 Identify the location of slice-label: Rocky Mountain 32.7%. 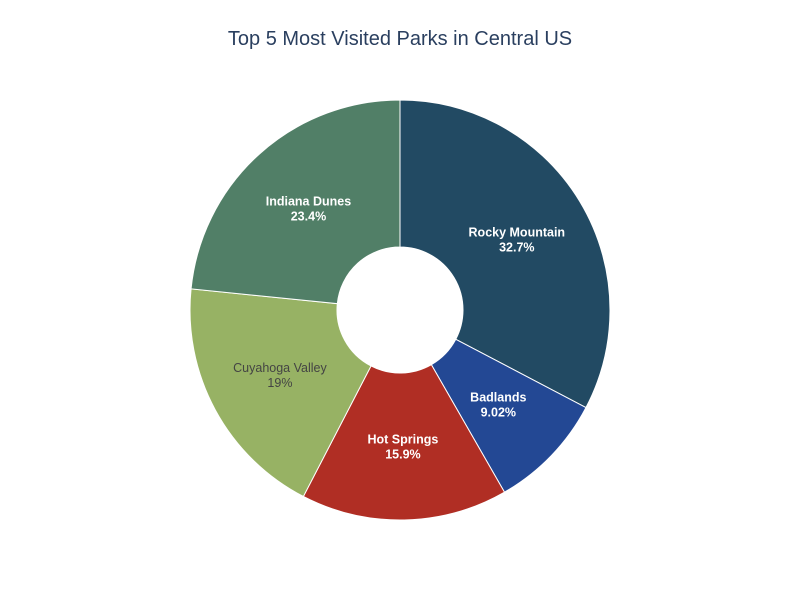
(517, 239).